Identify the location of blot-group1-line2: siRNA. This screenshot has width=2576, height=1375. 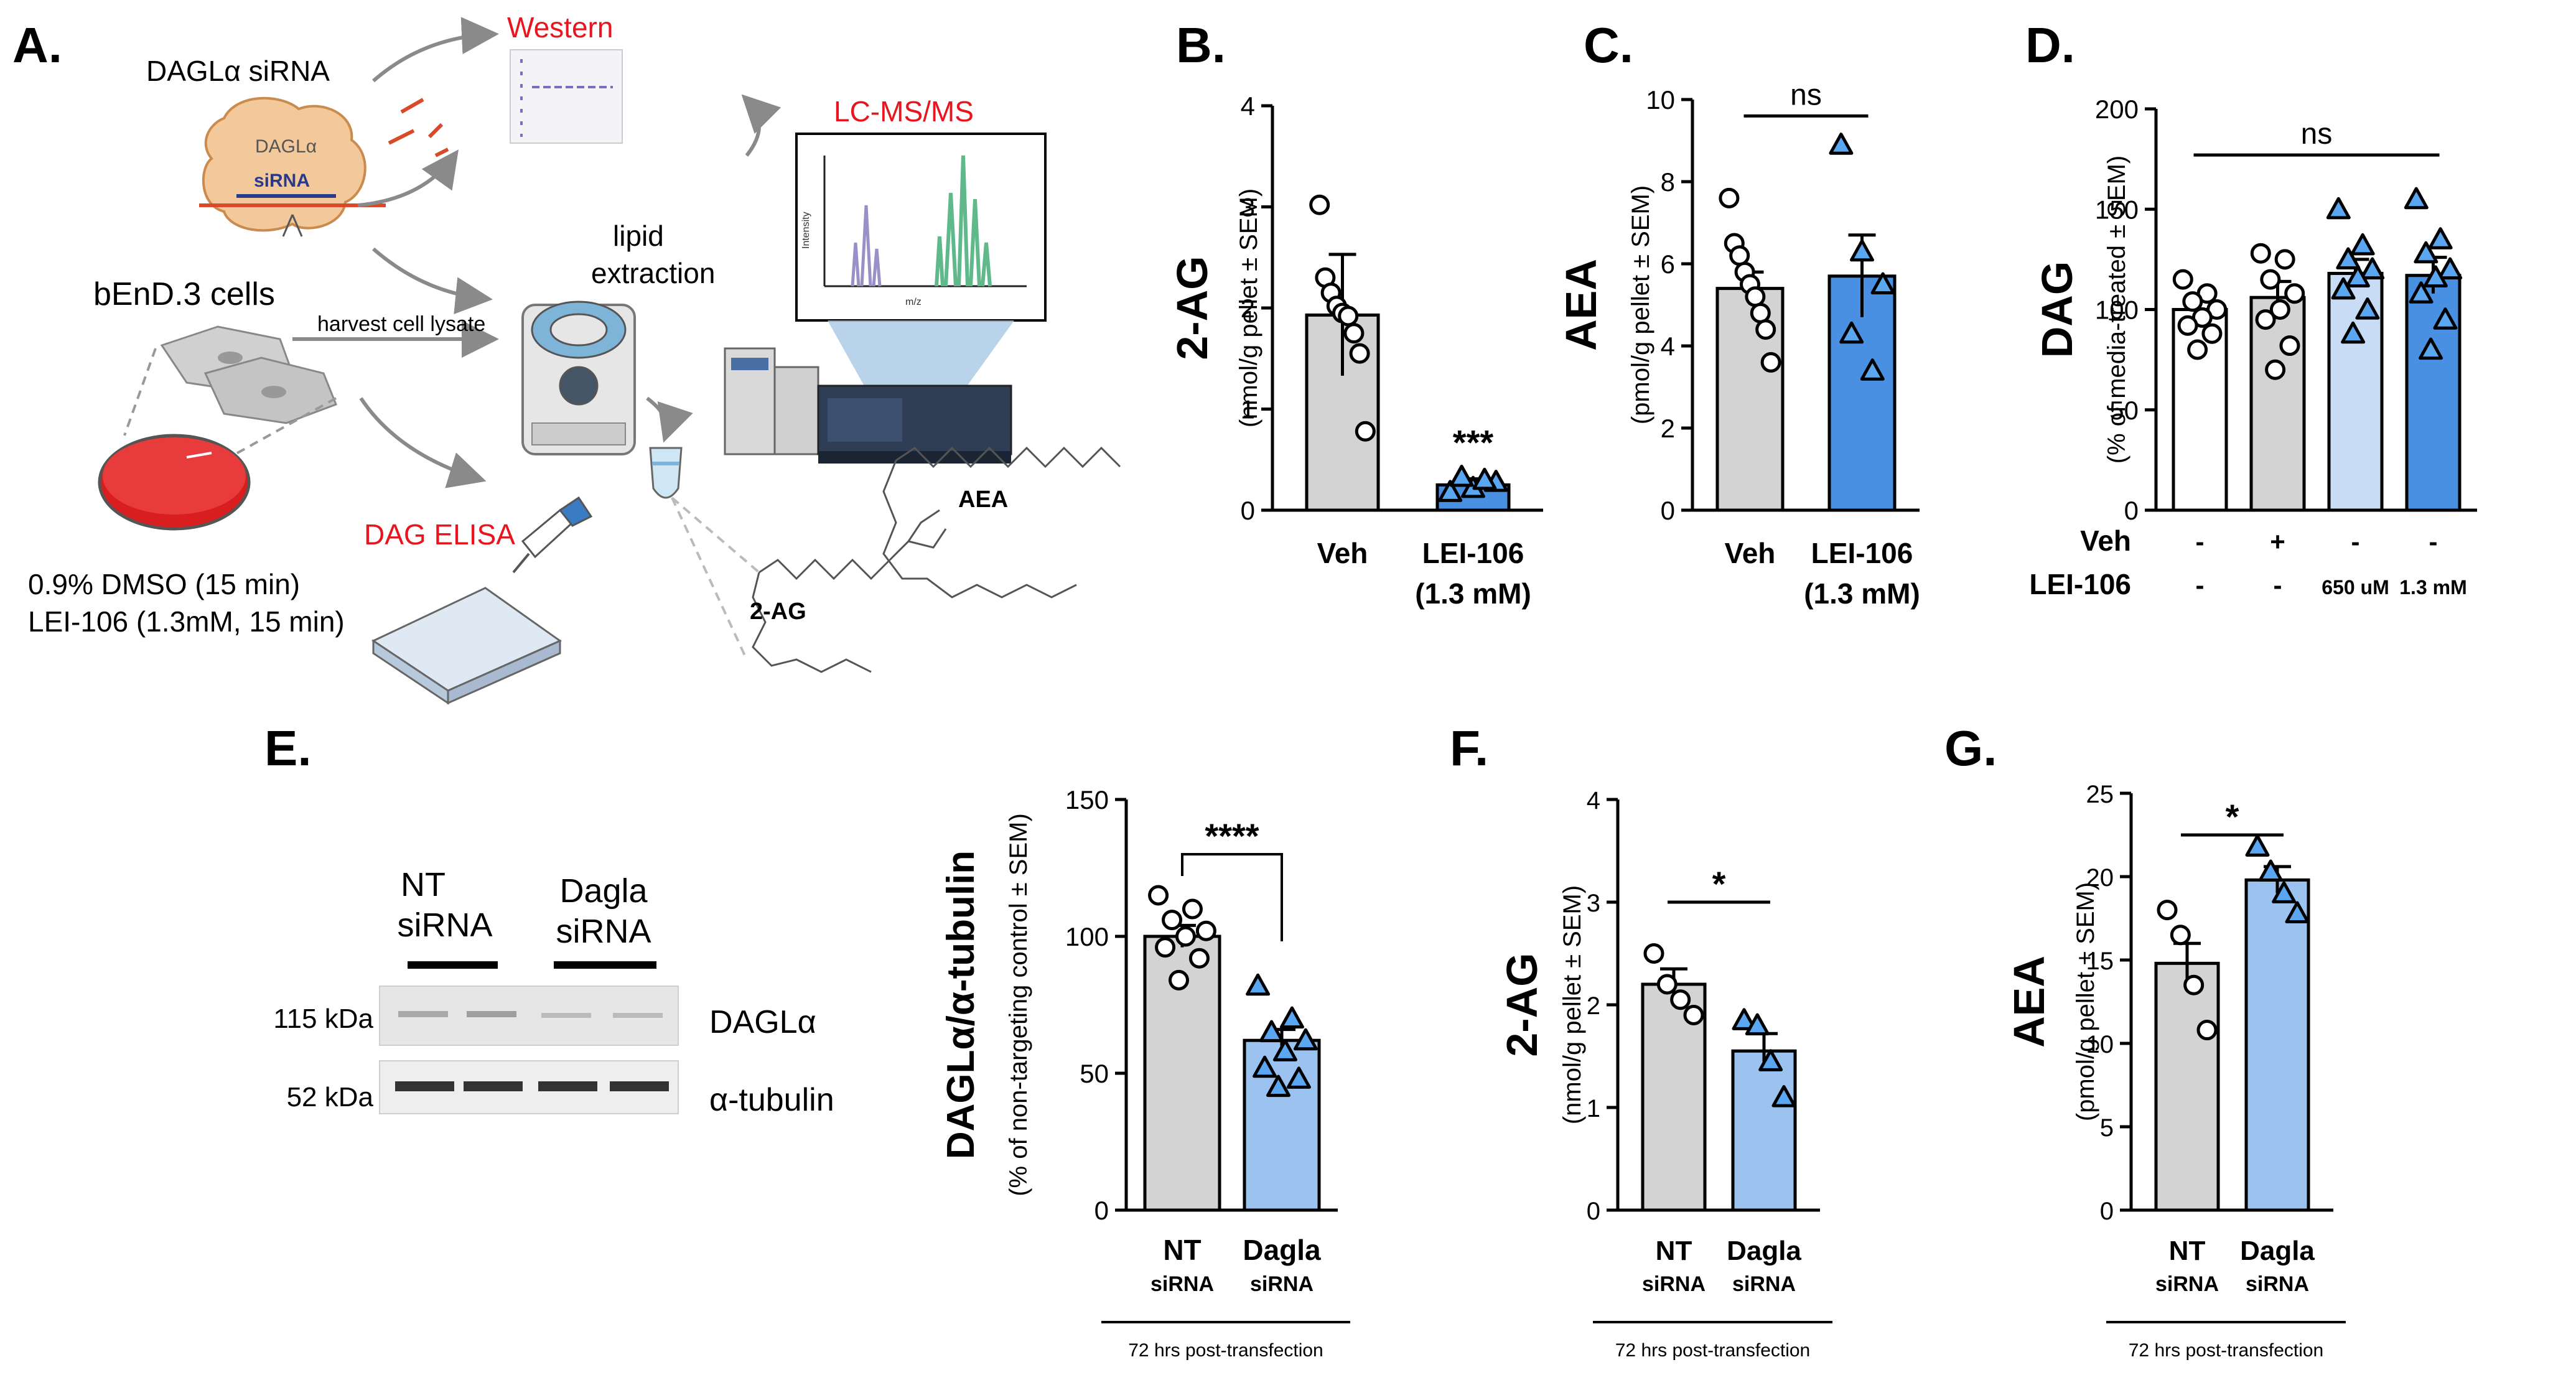
(444, 925).